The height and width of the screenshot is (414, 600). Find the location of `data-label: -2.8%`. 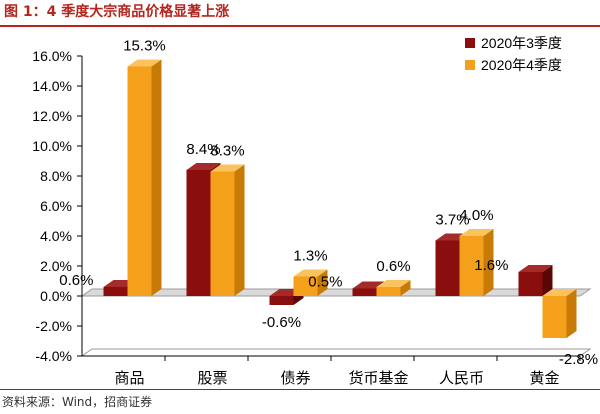

data-label: -2.8% is located at coordinates (578, 359).